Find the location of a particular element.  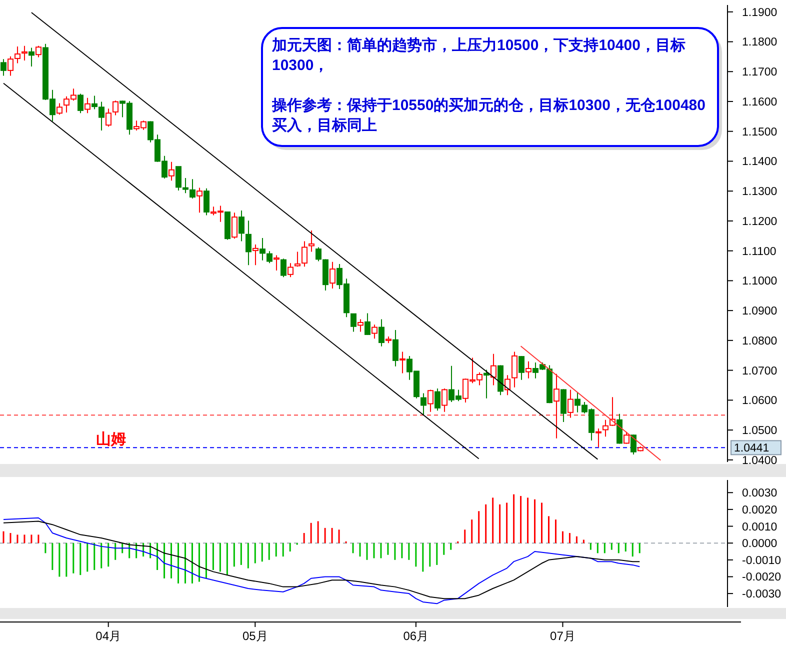

y-tick-label: -0.0030 is located at coordinates (762, 594).